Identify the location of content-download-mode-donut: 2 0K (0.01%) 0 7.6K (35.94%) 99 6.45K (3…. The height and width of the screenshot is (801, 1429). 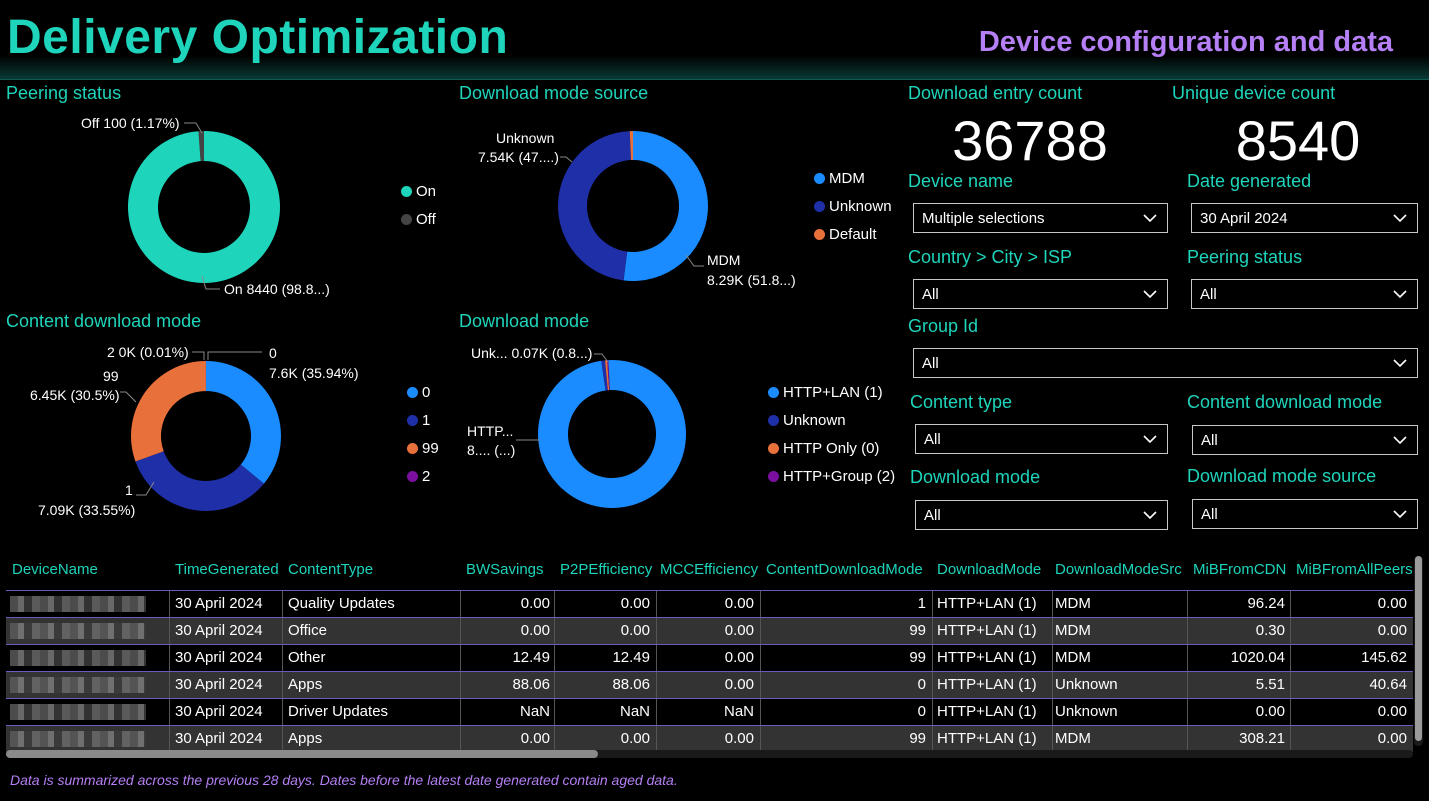
(220, 430).